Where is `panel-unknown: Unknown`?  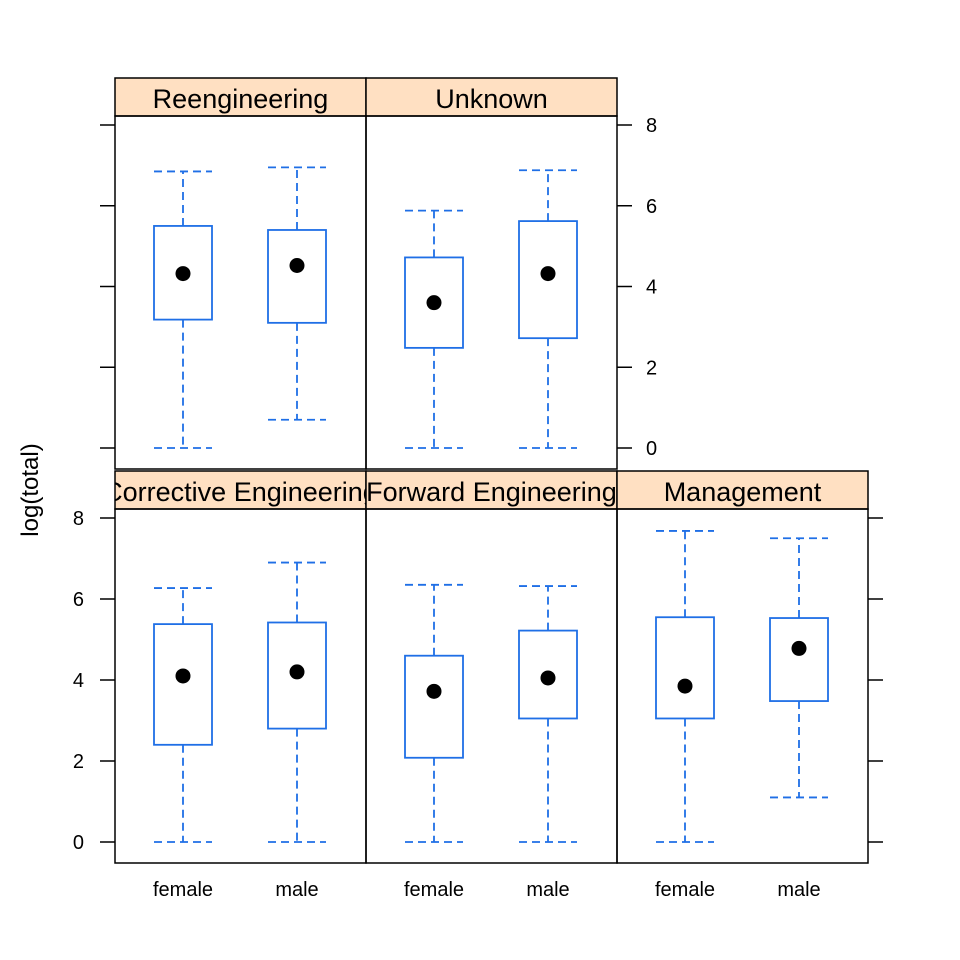 panel-unknown: Unknown is located at coordinates (491, 273).